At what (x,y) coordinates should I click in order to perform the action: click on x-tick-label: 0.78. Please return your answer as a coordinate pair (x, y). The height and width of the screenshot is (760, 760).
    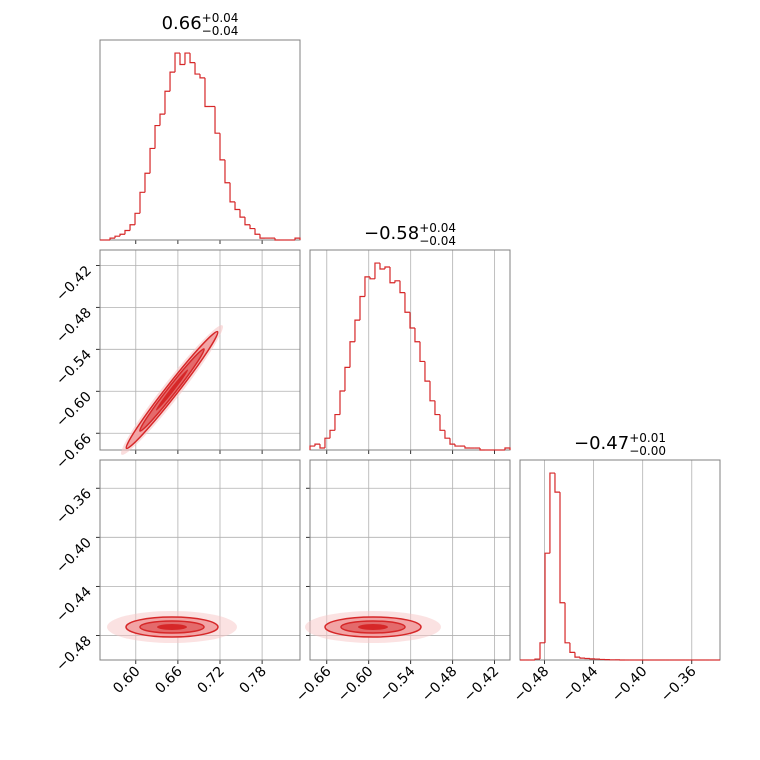
    Looking at the image, I should click on (253, 680).